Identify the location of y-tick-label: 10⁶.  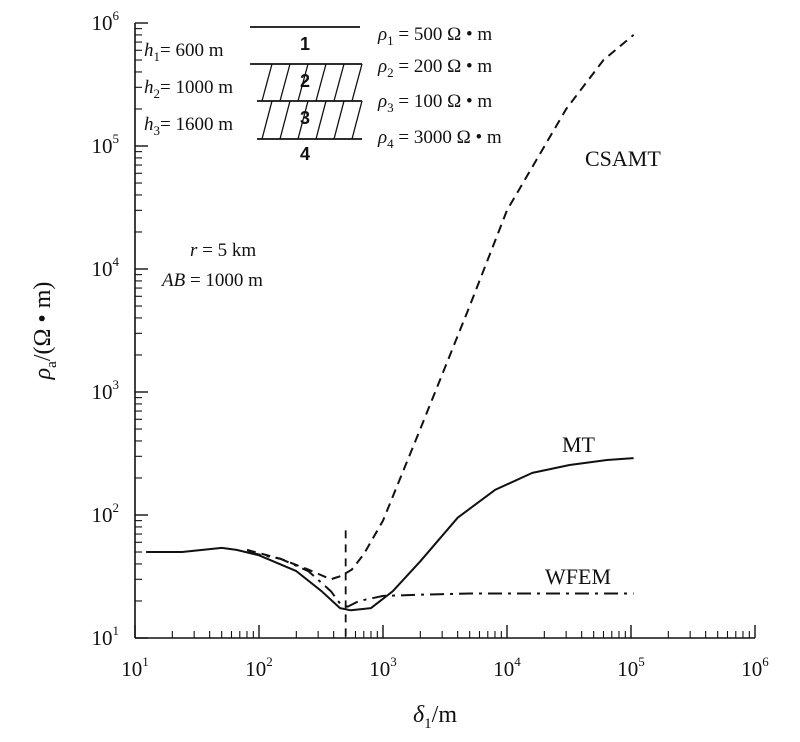
(106, 21).